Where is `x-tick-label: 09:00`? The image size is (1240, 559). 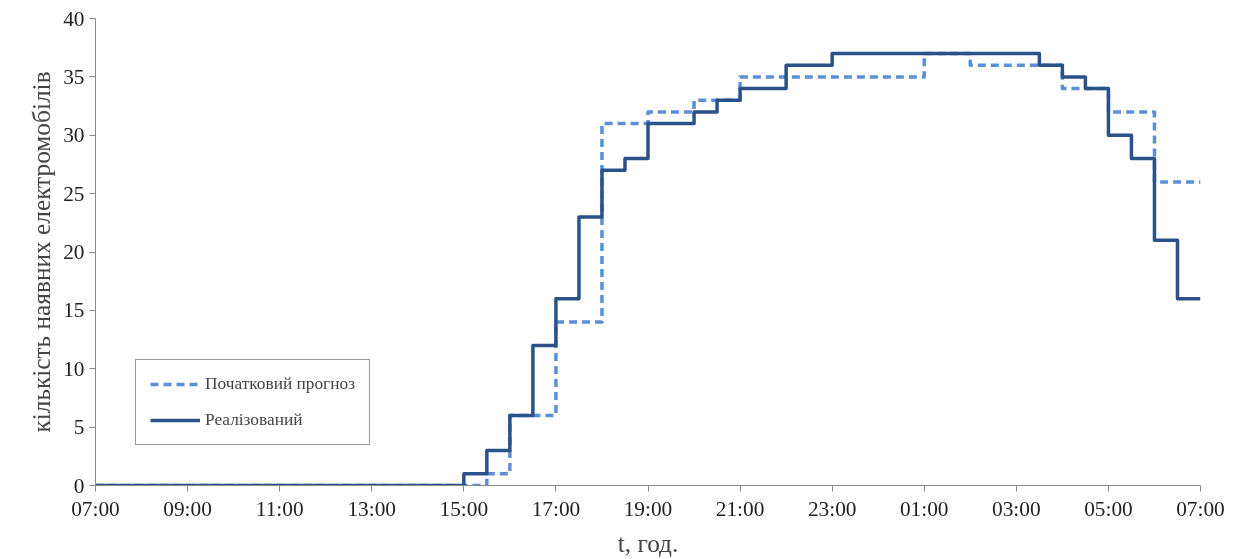 x-tick-label: 09:00 is located at coordinates (187, 508).